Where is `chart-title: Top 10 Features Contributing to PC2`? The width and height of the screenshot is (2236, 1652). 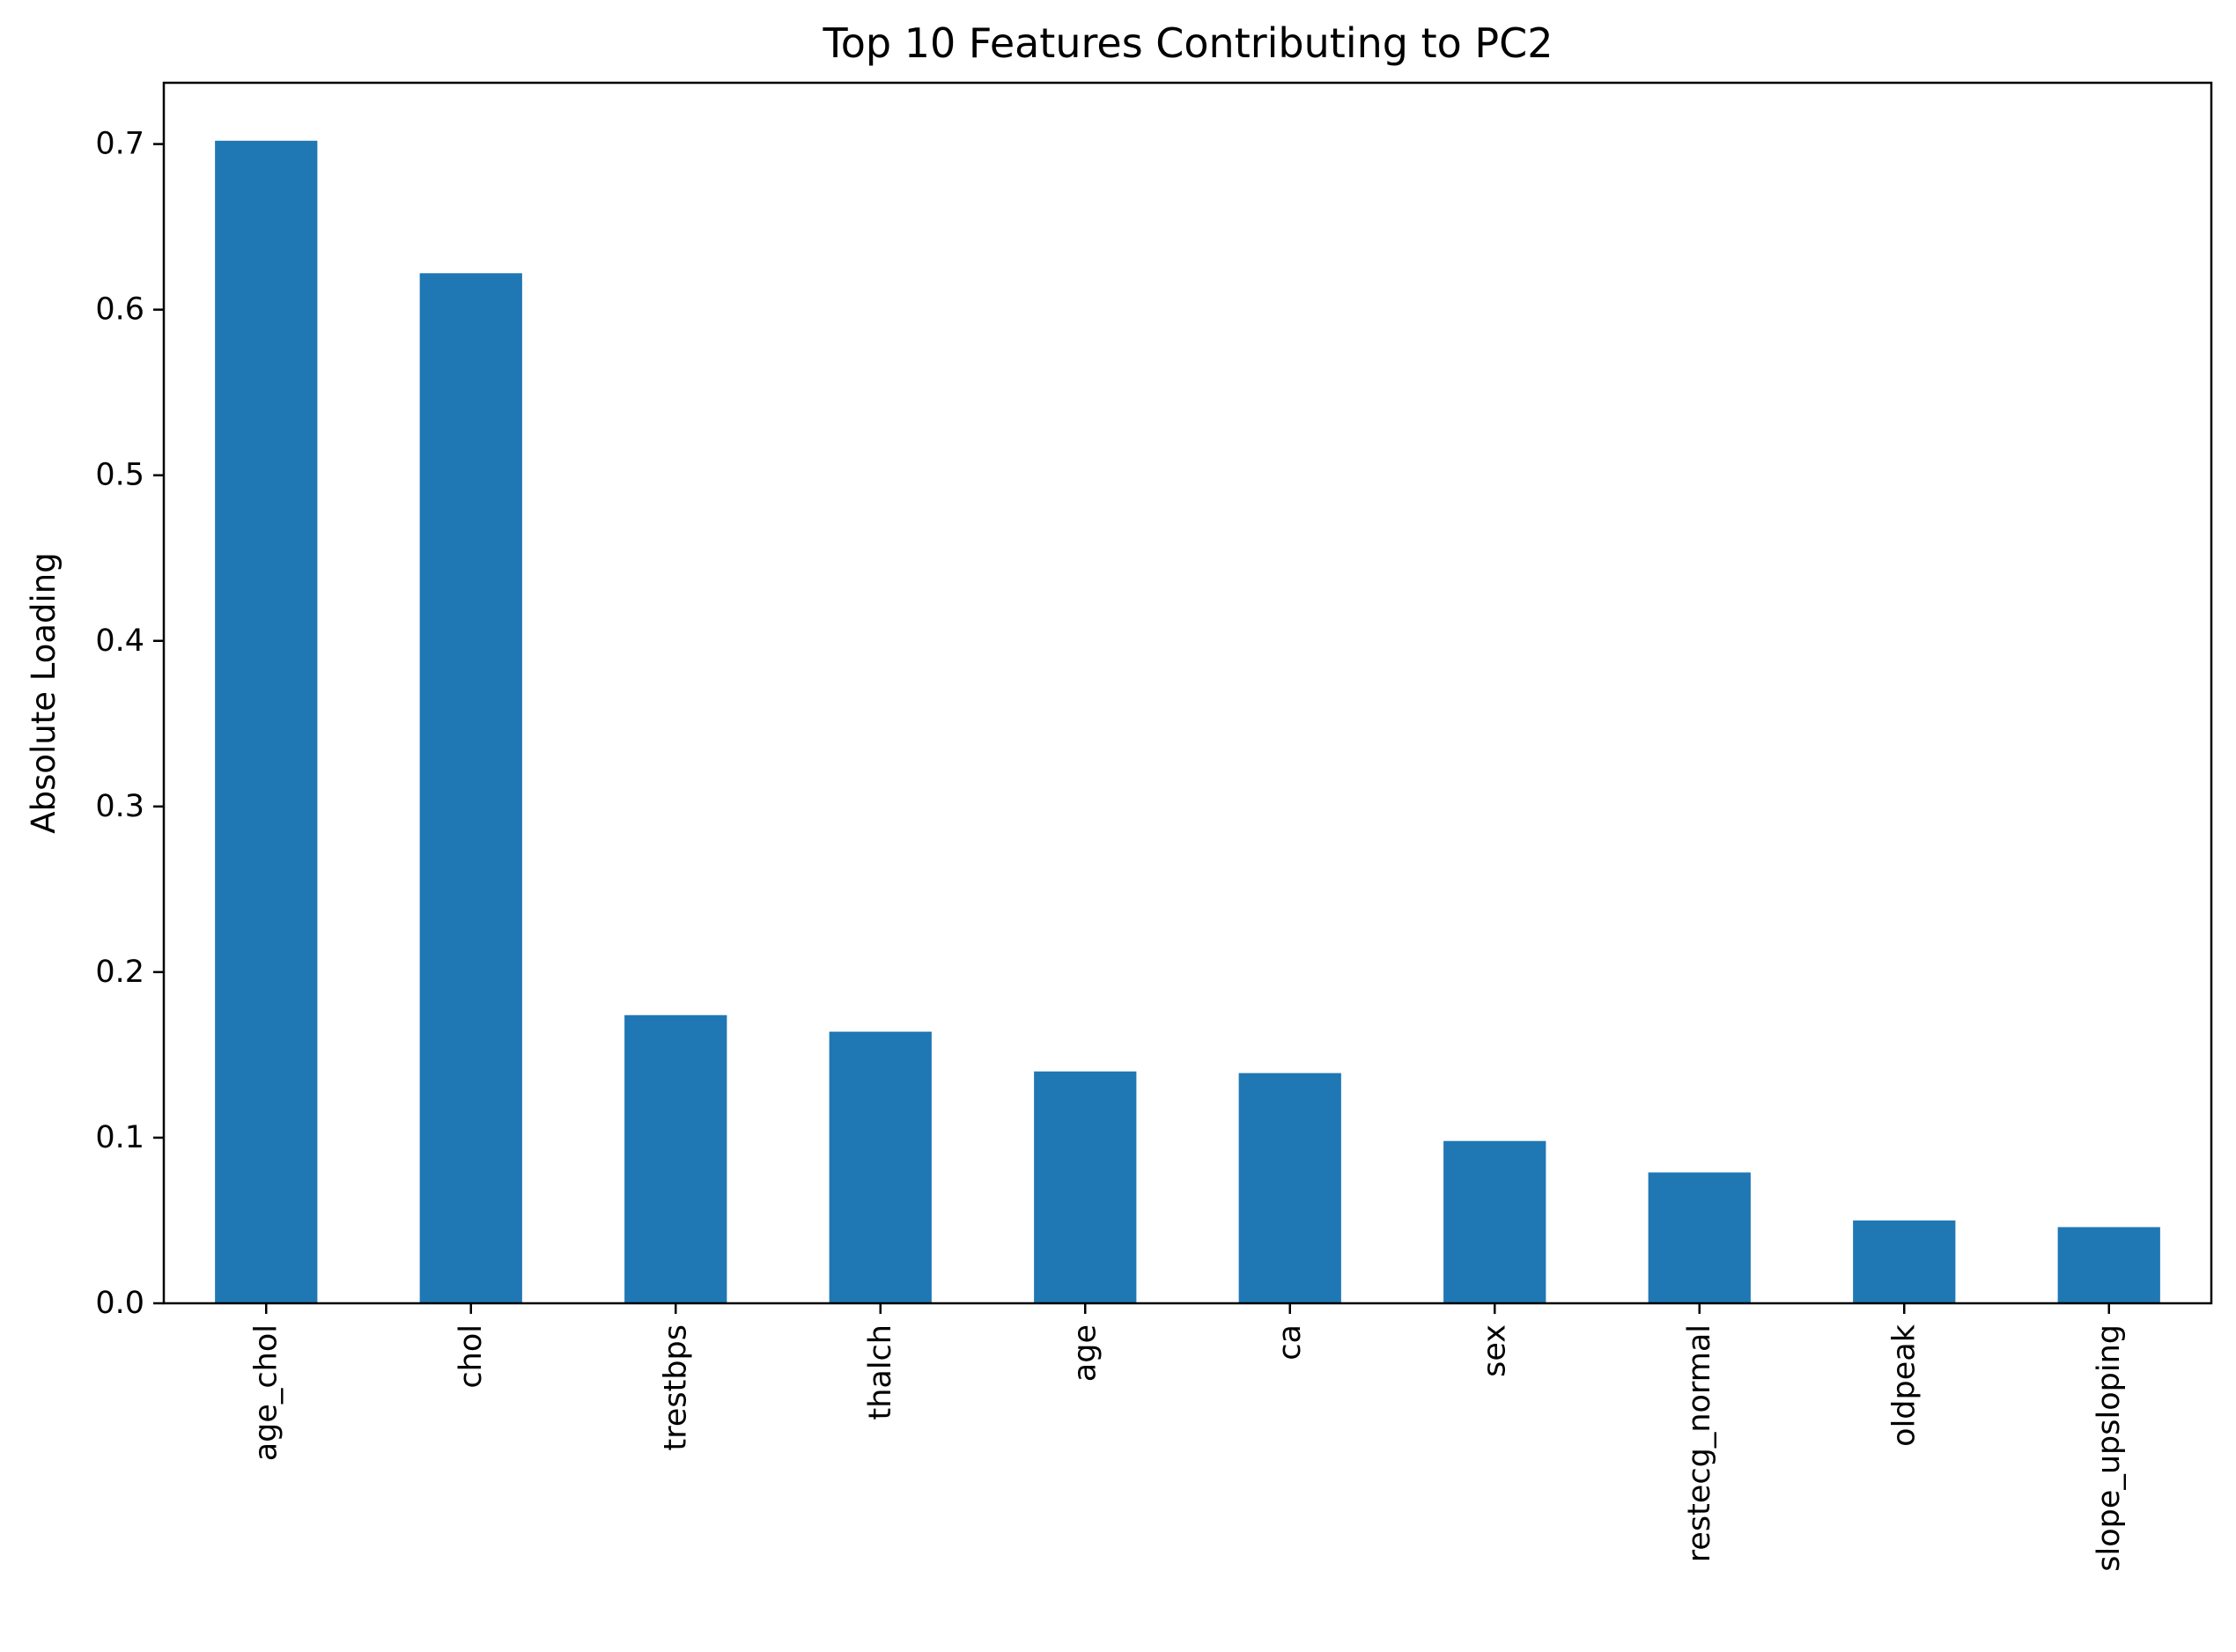
chart-title: Top 10 Features Contributing to PC2 is located at coordinates (1187, 43).